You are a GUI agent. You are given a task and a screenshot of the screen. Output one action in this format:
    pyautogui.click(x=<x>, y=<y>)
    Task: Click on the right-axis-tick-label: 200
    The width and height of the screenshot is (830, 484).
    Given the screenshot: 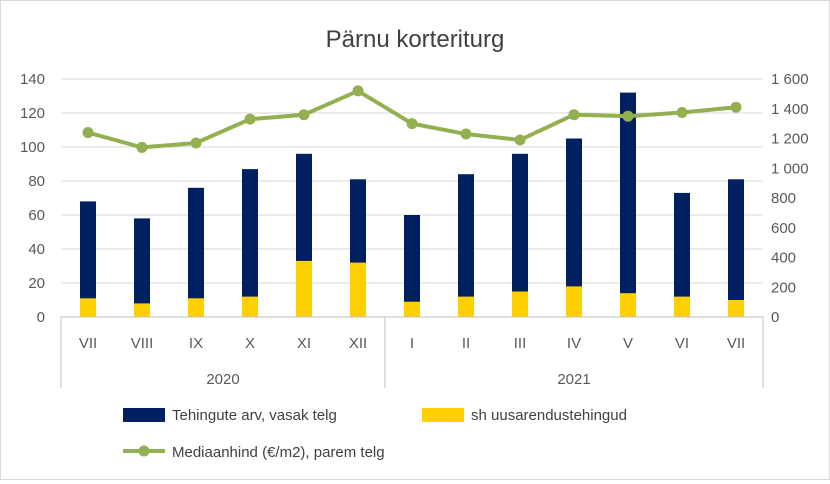 What is the action you would take?
    pyautogui.click(x=783, y=287)
    